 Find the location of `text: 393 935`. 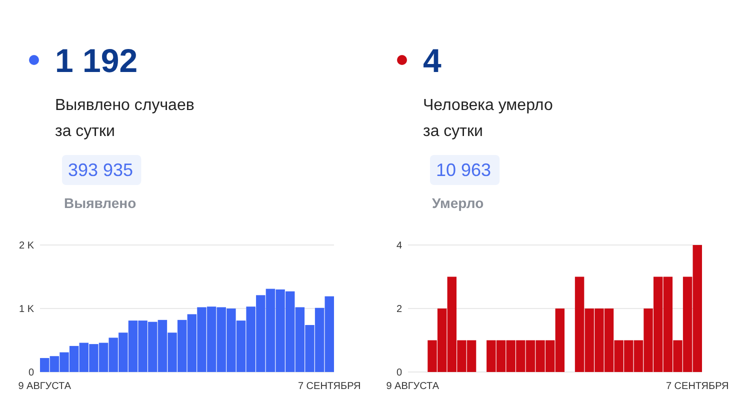

text: 393 935 is located at coordinates (101, 170).